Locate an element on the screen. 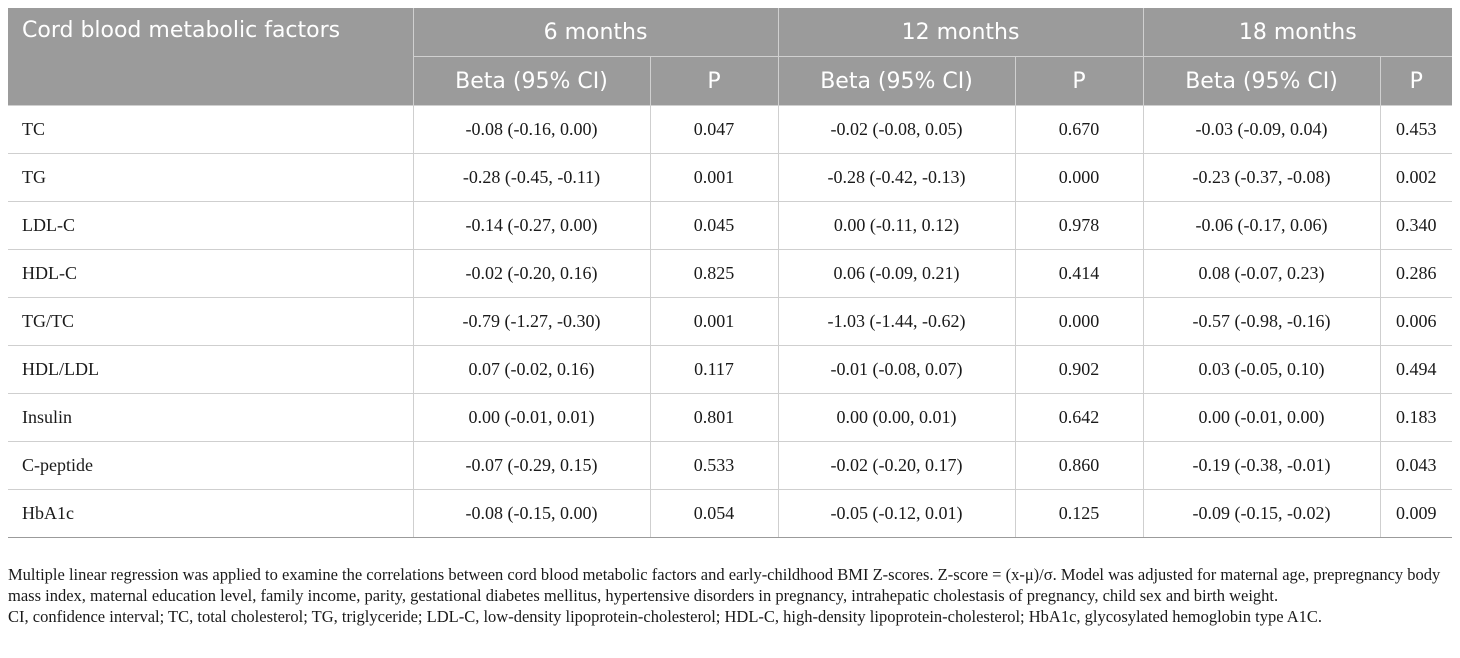  factor-cell: HbA1c is located at coordinates (211, 513).